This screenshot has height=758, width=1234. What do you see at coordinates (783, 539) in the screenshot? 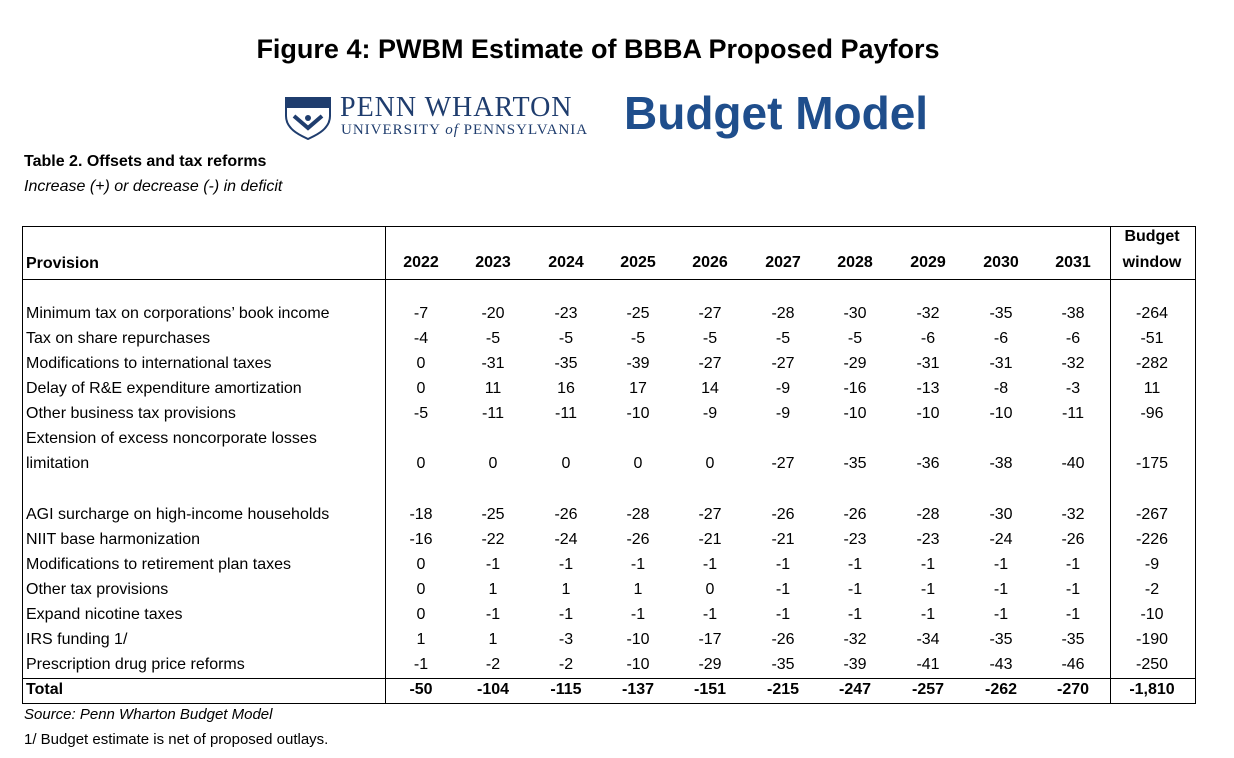
I see `table-cell: -21` at bounding box center [783, 539].